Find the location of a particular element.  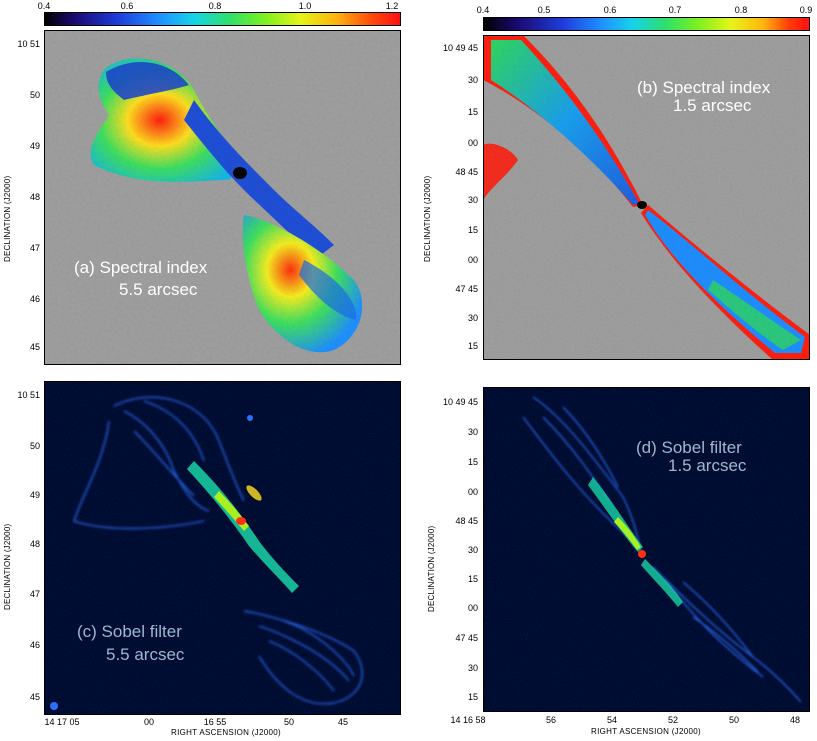

dec-tick-c: 10 51 is located at coordinates (28, 395).